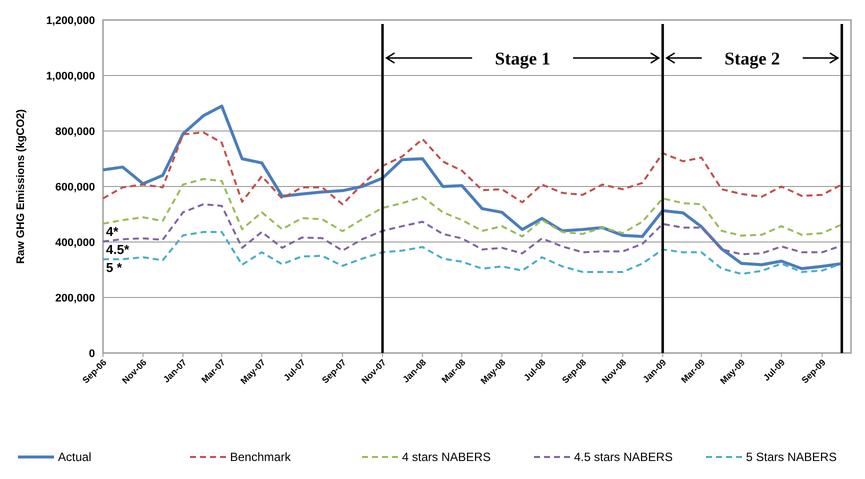 This screenshot has height=479, width=865. Describe the element at coordinates (623, 457) in the screenshot. I see `legend-label: 4.5 stars NABERS` at that location.